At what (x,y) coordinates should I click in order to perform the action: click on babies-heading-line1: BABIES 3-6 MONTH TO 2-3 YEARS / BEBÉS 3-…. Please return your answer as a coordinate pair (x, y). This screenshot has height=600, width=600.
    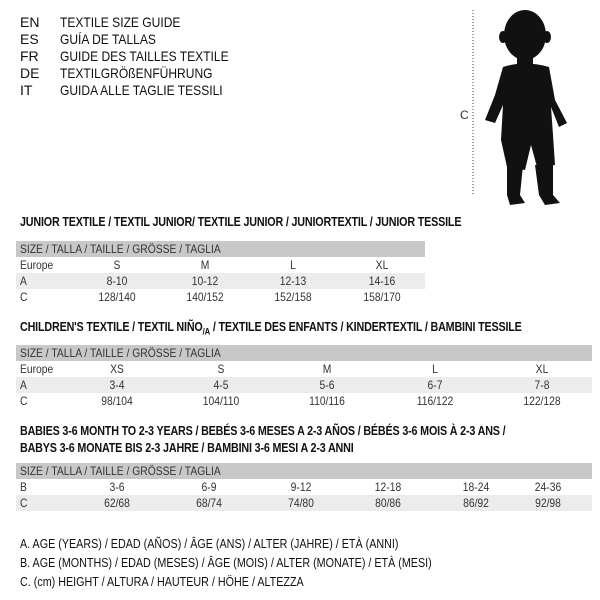
    Looking at the image, I should click on (263, 431).